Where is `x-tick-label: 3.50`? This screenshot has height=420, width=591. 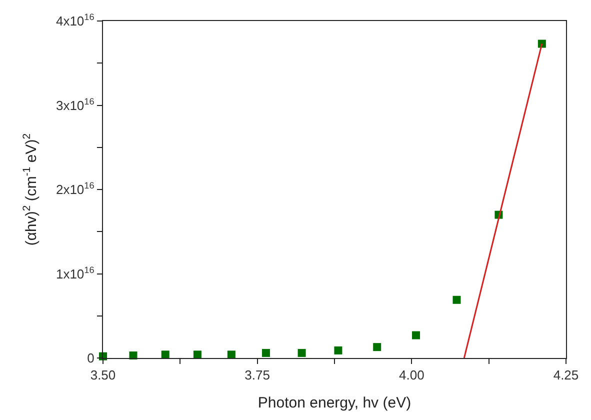 x-tick-label: 3.50 is located at coordinates (103, 375).